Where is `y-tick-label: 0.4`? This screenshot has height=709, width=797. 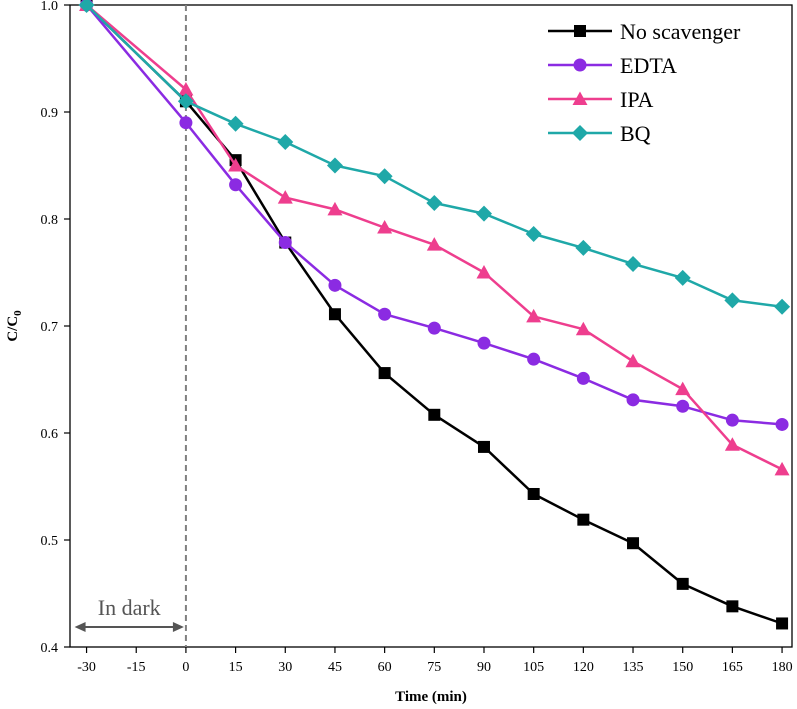
y-tick-label: 0.4 is located at coordinates (50, 648).